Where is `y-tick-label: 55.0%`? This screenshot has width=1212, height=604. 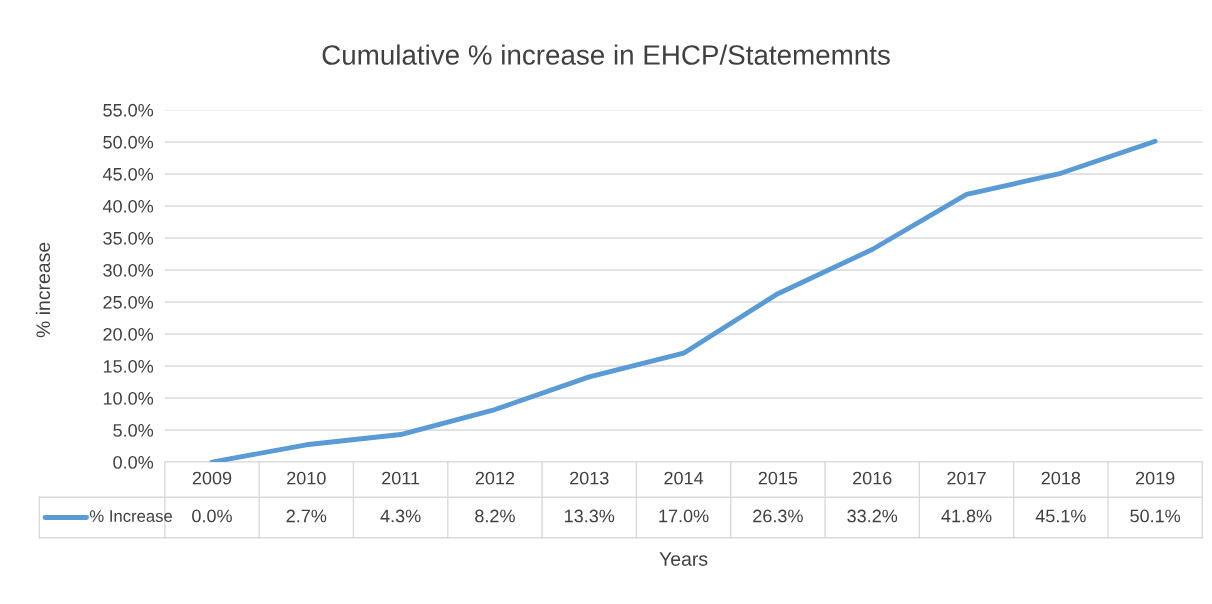 y-tick-label: 55.0% is located at coordinates (128, 110).